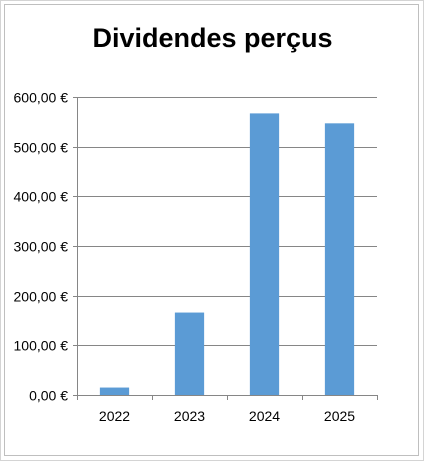 This screenshot has width=424, height=461. Describe the element at coordinates (114, 391) in the screenshot. I see `bar-2022` at that location.